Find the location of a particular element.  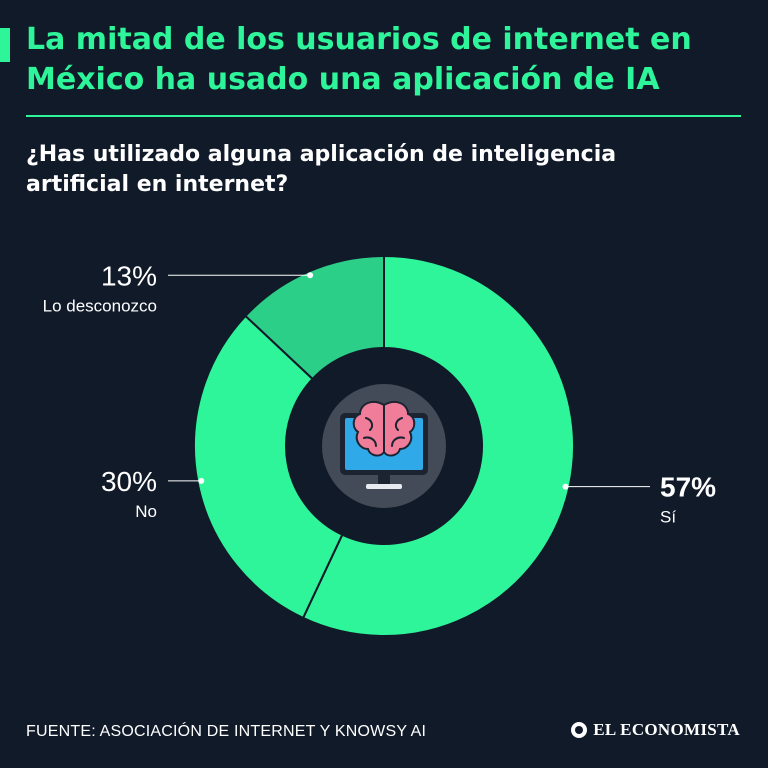

slice-value-label-1: 57% is located at coordinates (688, 487).